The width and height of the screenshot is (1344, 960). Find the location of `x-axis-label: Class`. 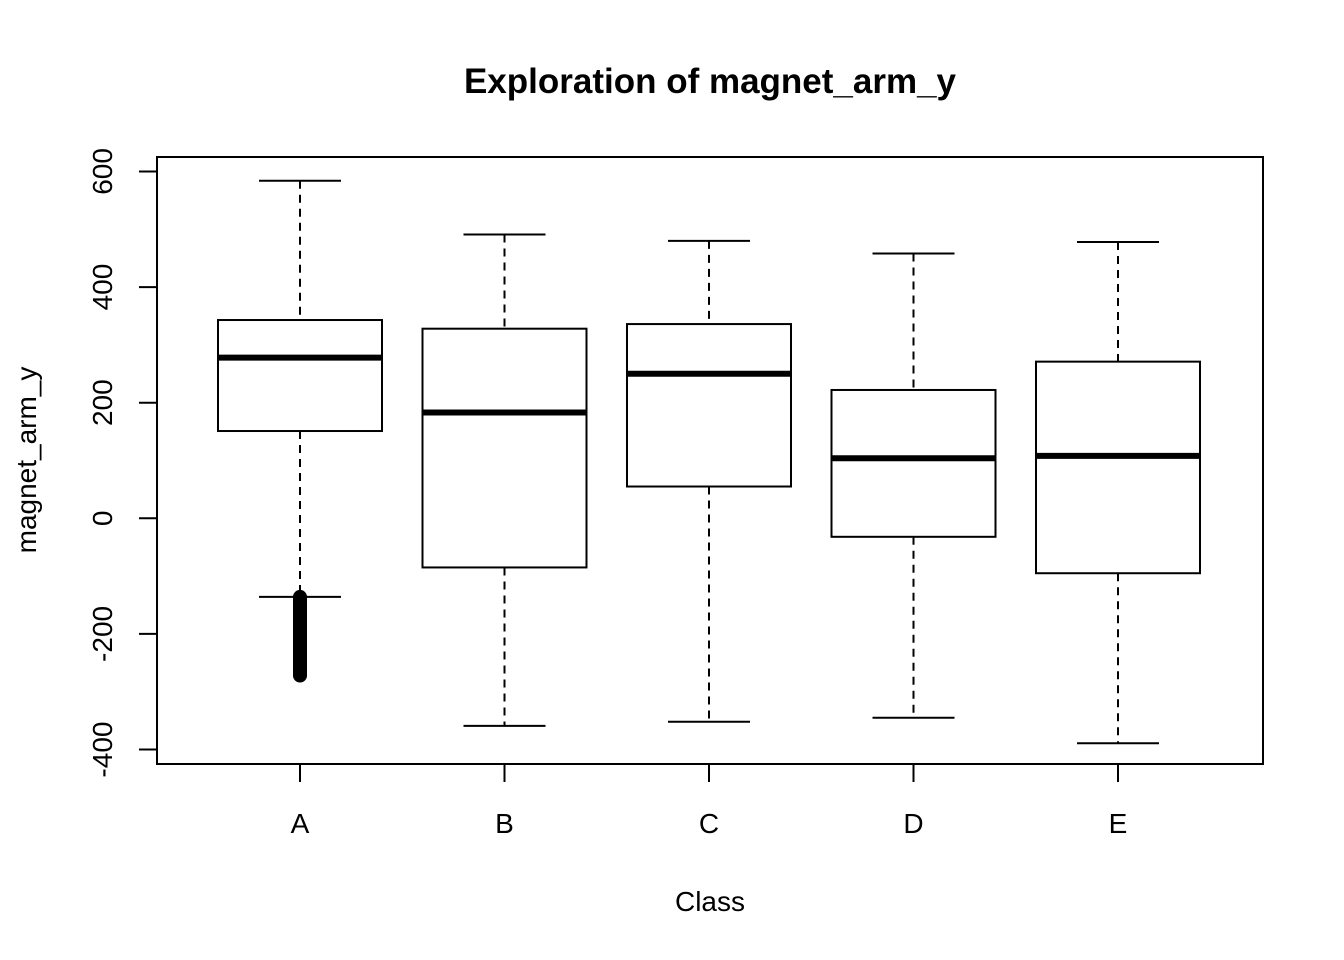

x-axis-label: Class is located at coordinates (710, 901).